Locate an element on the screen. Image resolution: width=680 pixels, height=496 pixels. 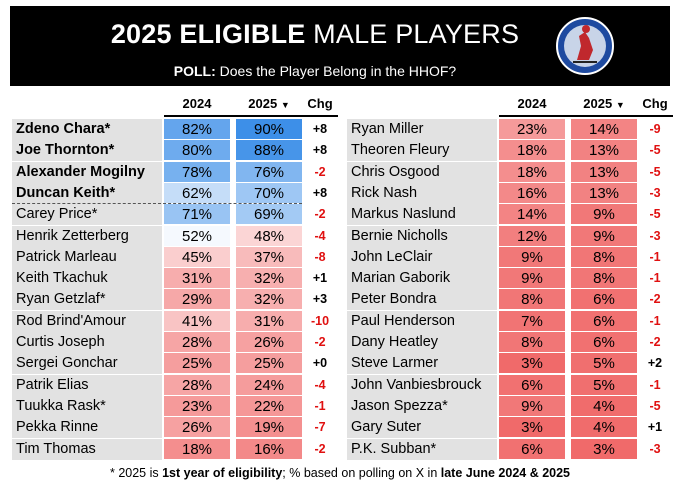
player-name: Paul Henderson is located at coordinates (422, 321).